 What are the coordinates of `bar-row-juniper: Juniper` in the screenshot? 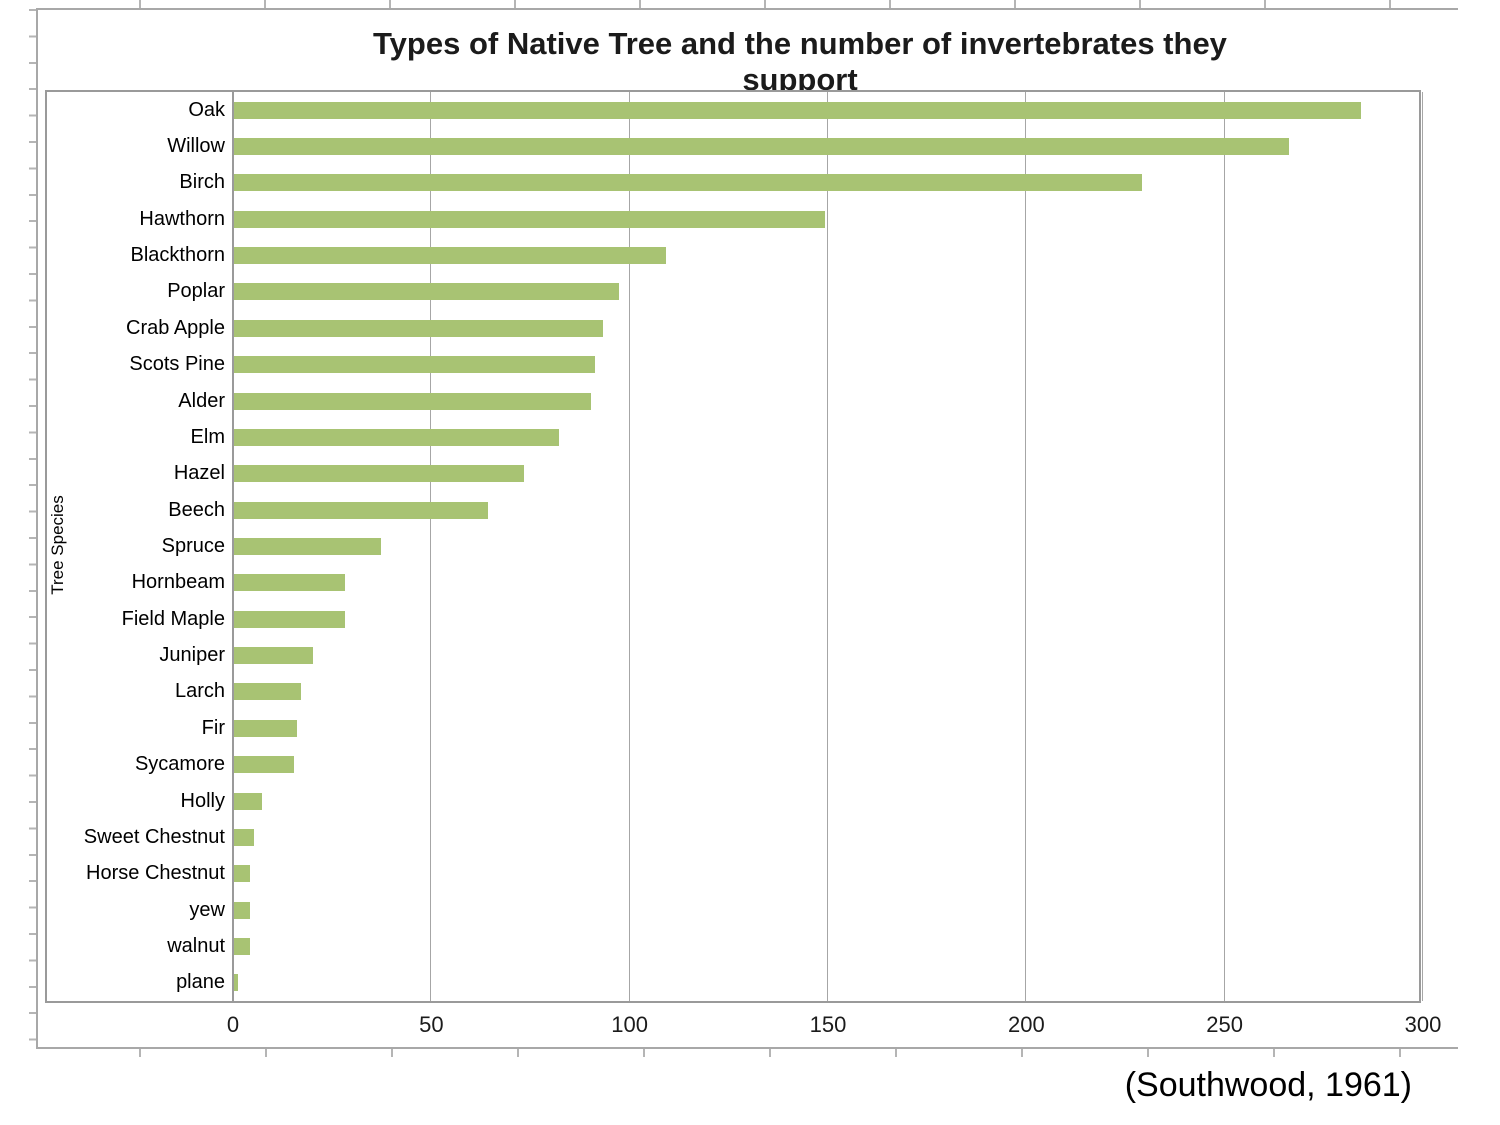 It's located at (733, 655).